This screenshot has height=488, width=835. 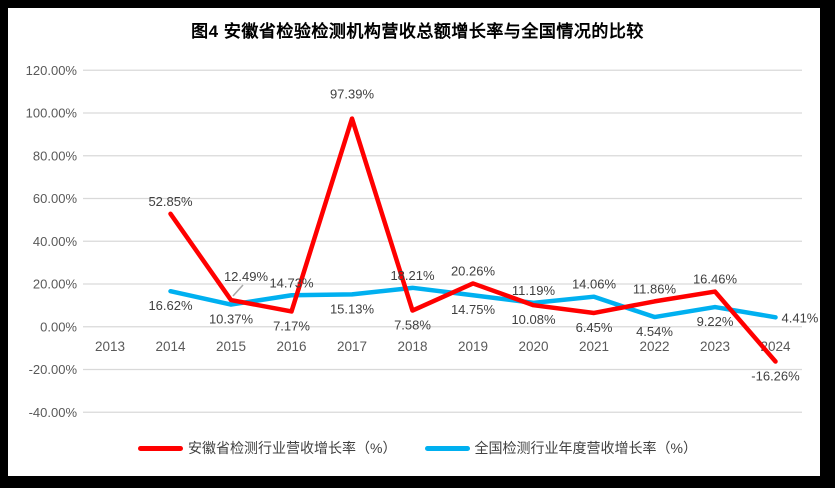 I want to click on legend-line-swatch-anhui, so click(x=161, y=448).